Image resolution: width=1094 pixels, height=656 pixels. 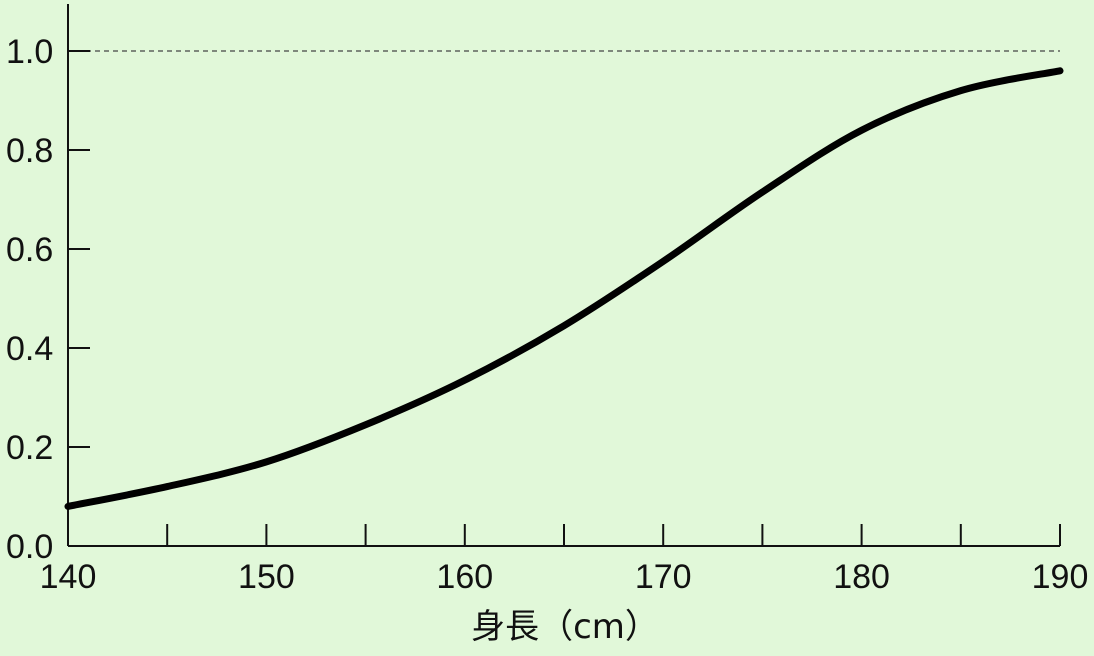 I want to click on x-tick-label: 170, so click(x=663, y=577).